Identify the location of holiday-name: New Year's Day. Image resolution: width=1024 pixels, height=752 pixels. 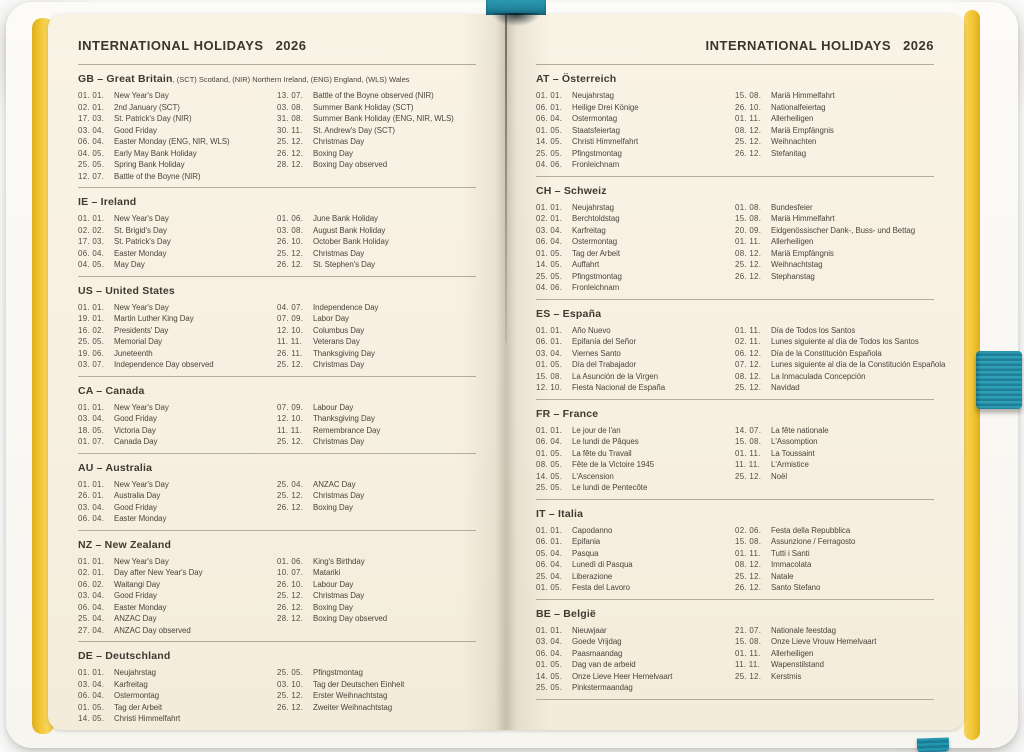
(141, 484).